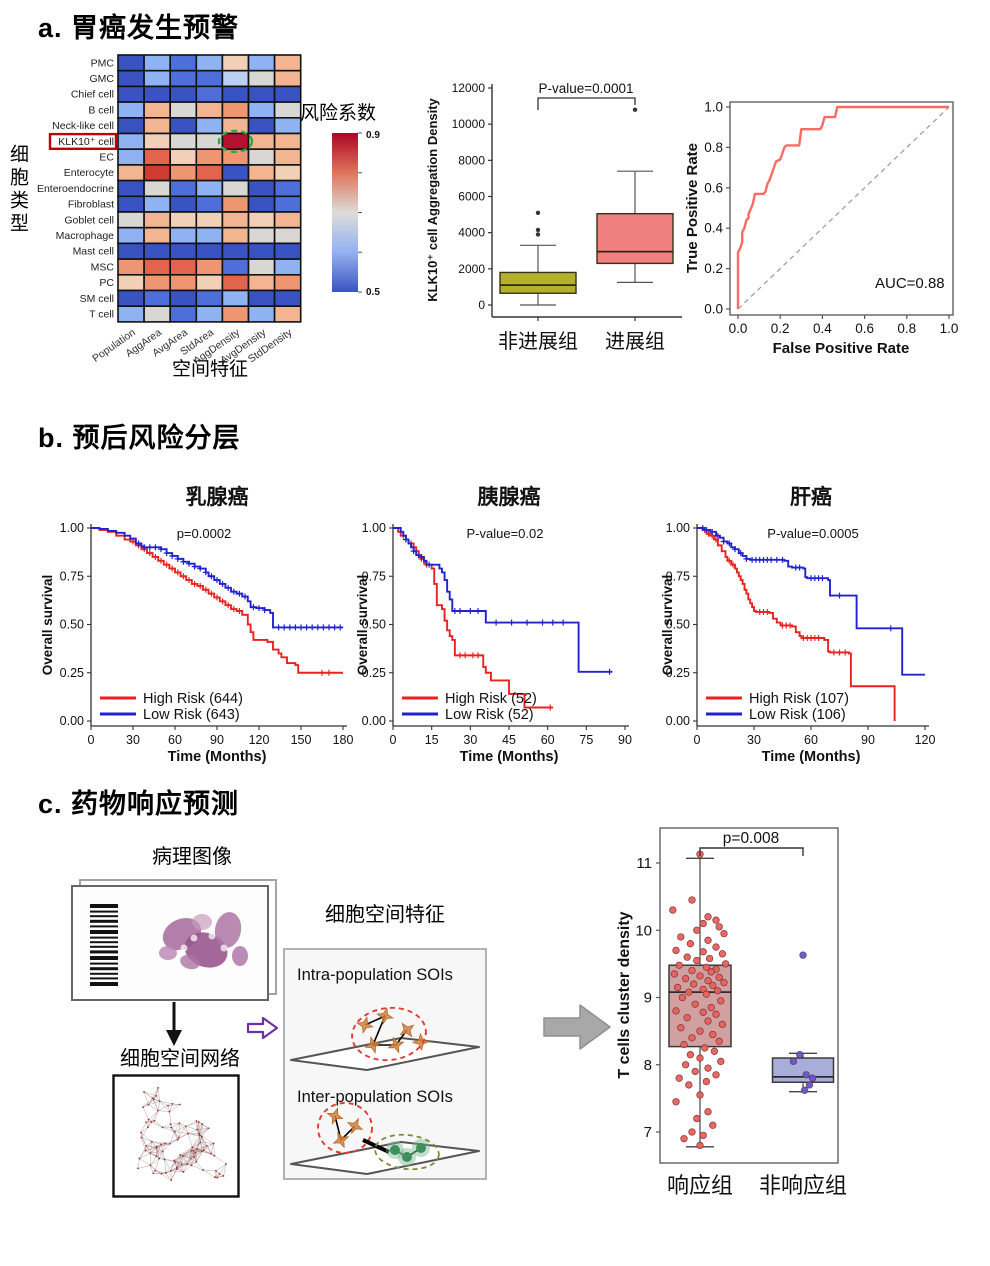 This screenshot has height=1266, width=990. I want to click on right-arrow-block-icon, so click(577, 1029).